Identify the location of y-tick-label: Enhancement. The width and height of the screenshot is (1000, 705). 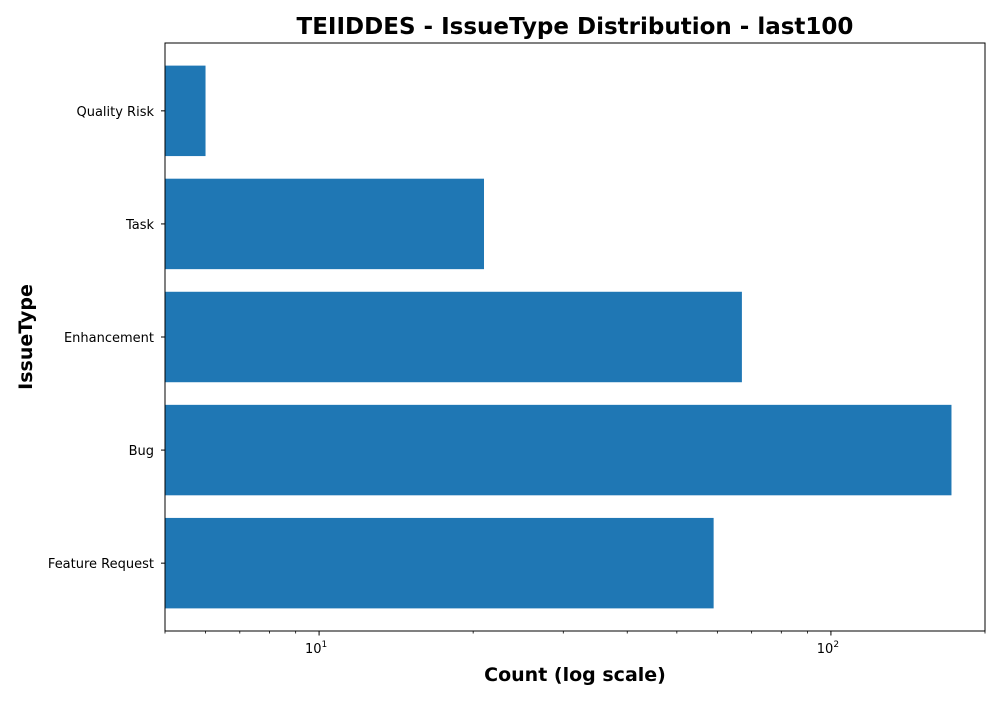
(109, 338).